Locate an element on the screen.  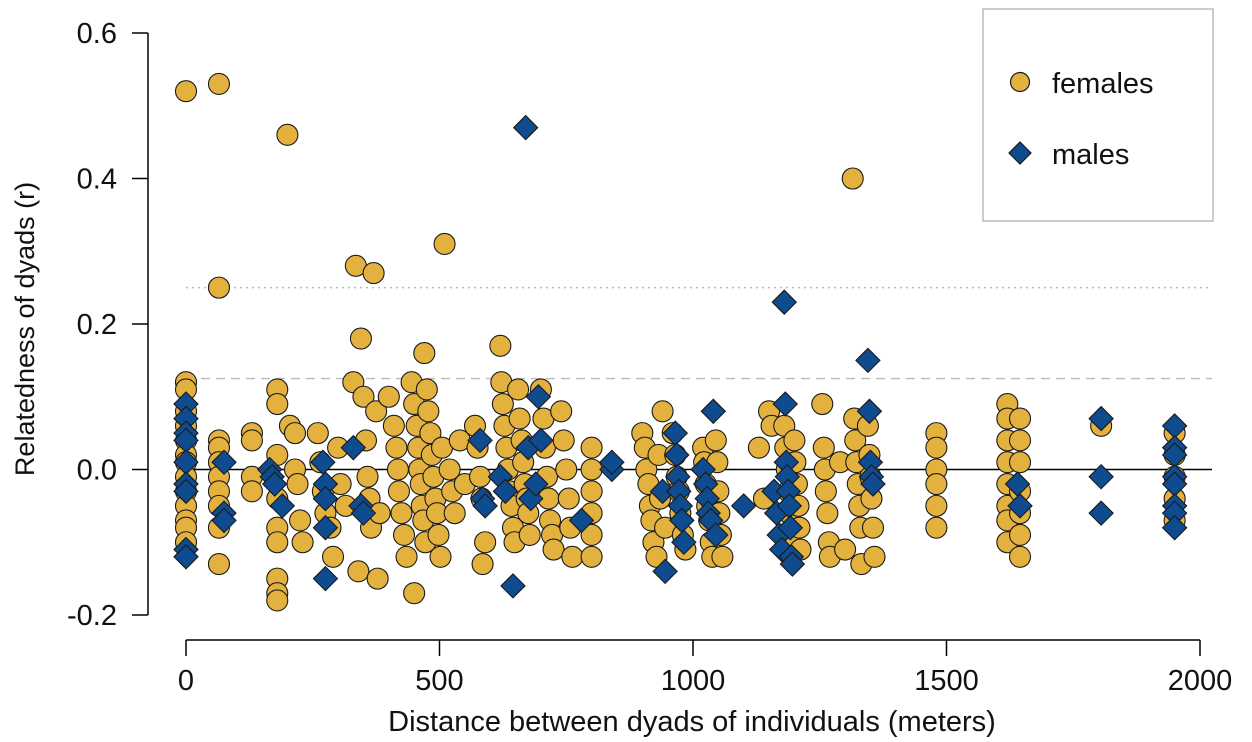
legend-box is located at coordinates (1098, 115).